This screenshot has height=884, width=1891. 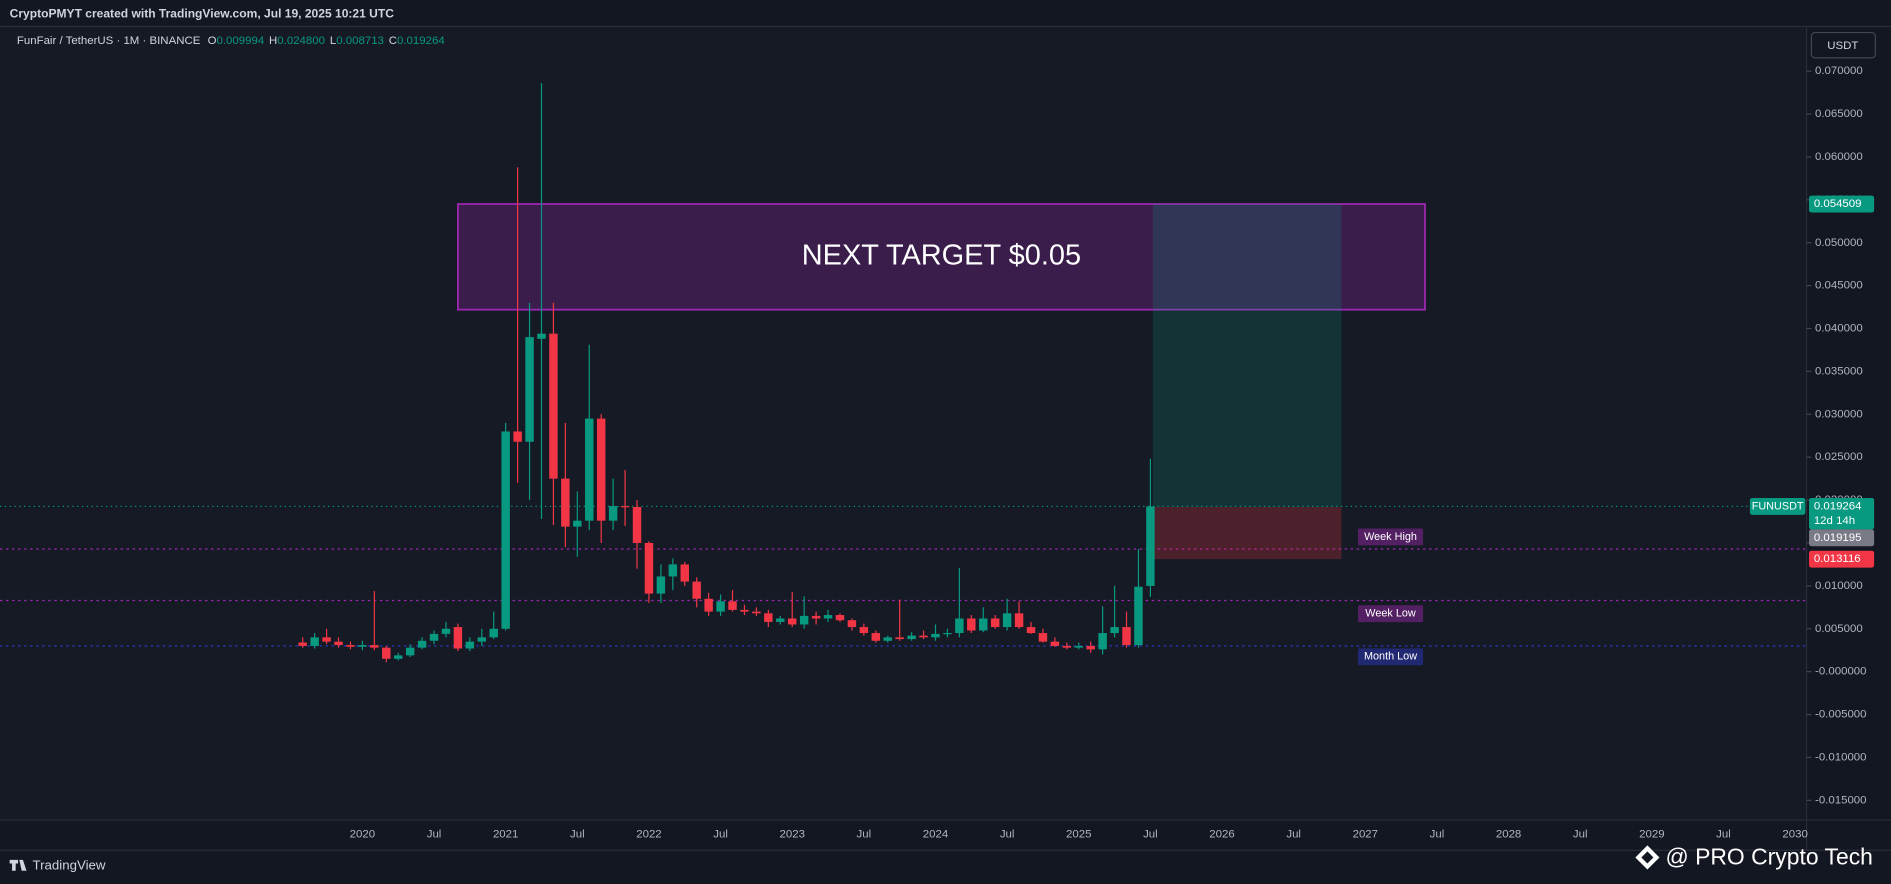 I want to click on brand-logo, so click(x=18, y=865).